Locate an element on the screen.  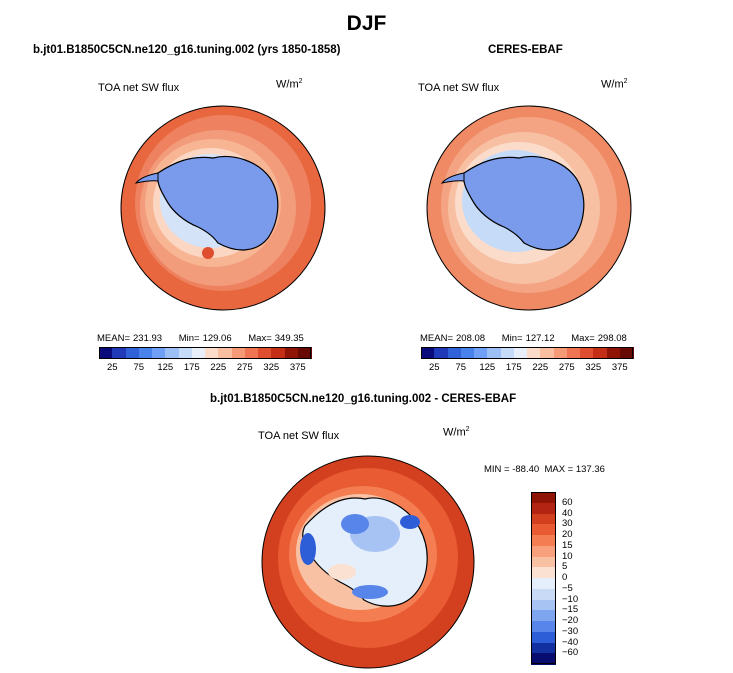
panel1-colorbar-tick-label: 125 is located at coordinates (165, 367).